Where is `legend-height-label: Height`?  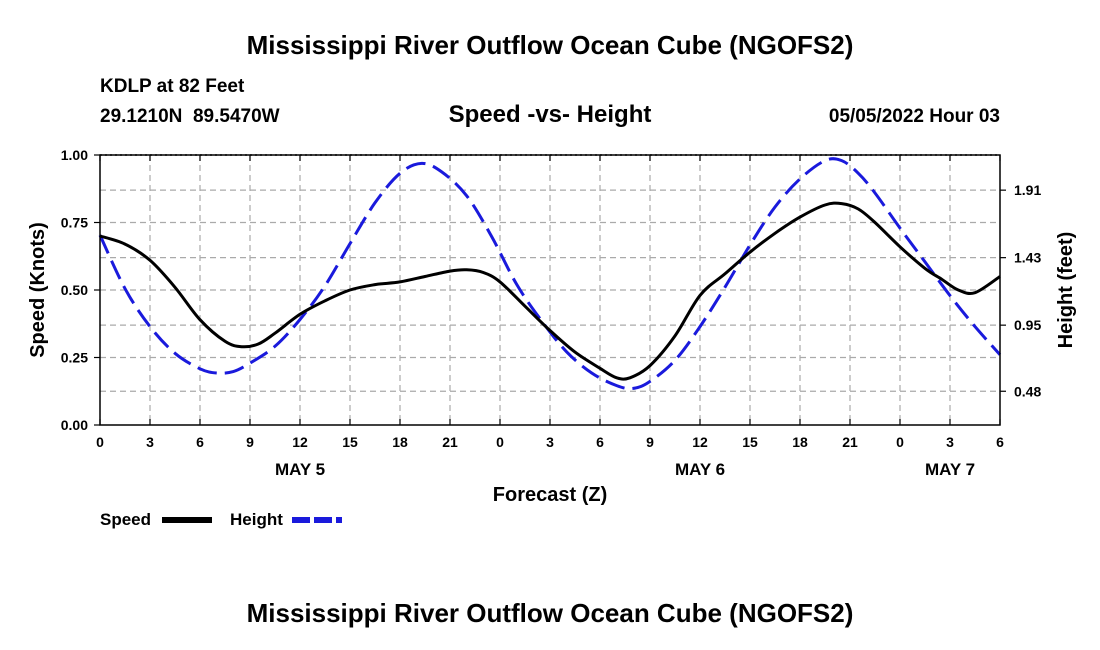
legend-height-label: Height is located at coordinates (256, 519).